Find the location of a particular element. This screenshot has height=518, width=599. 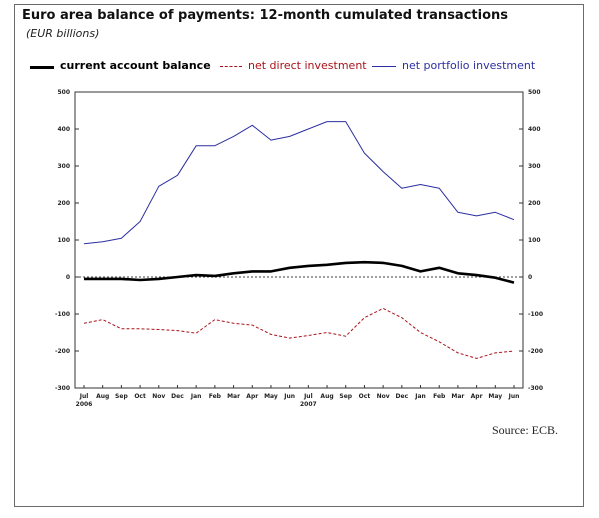

source-note: Source: ECB. is located at coordinates (525, 430).